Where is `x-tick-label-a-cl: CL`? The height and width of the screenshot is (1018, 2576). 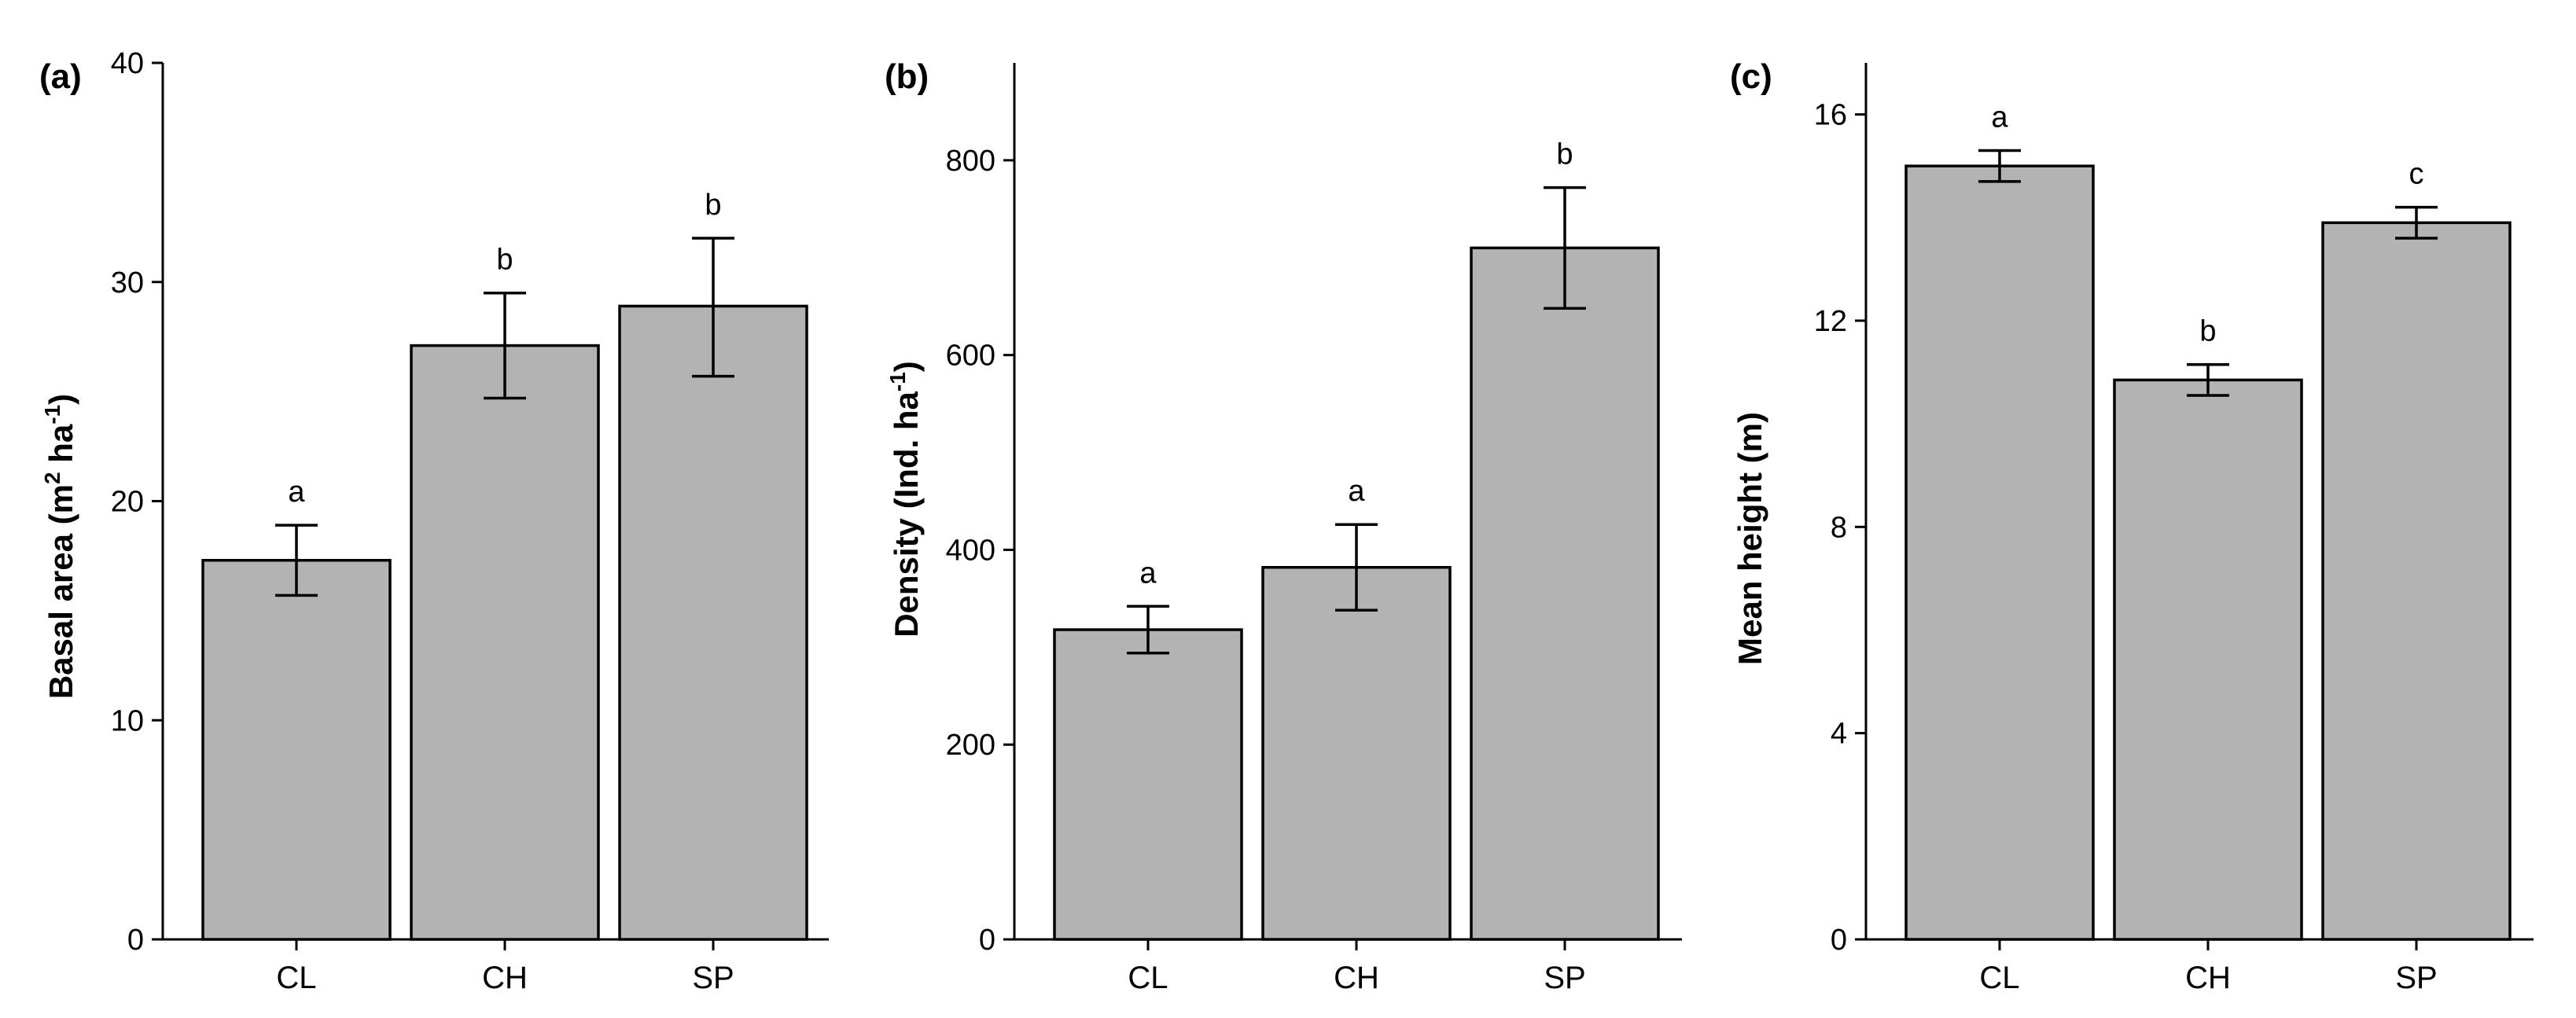
x-tick-label-a-cl: CL is located at coordinates (296, 978).